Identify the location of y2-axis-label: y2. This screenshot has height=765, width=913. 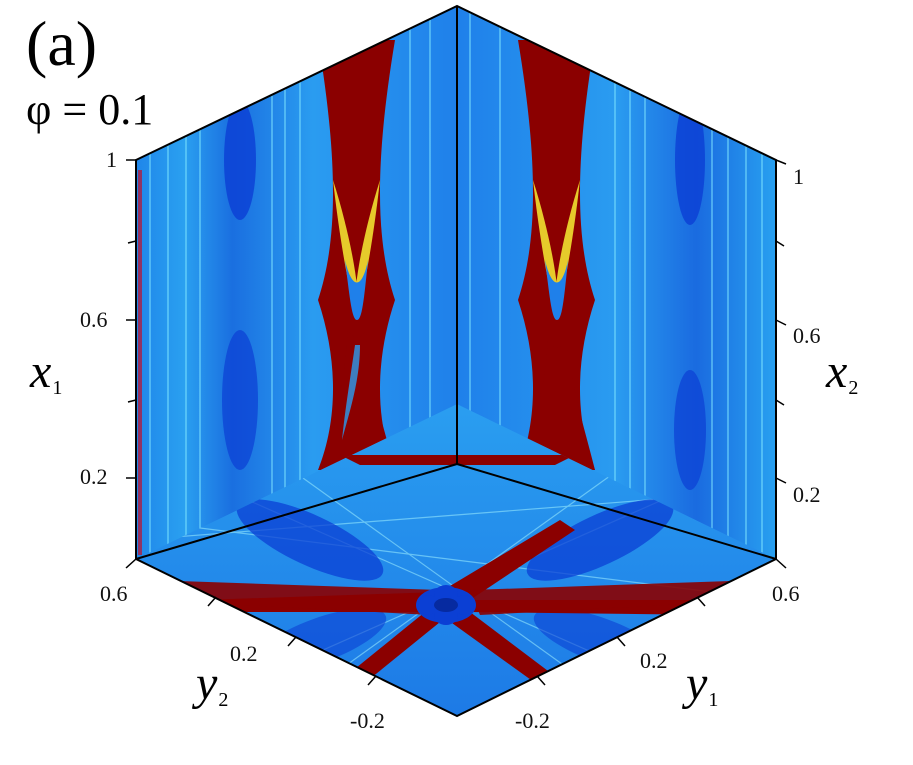
(212, 684).